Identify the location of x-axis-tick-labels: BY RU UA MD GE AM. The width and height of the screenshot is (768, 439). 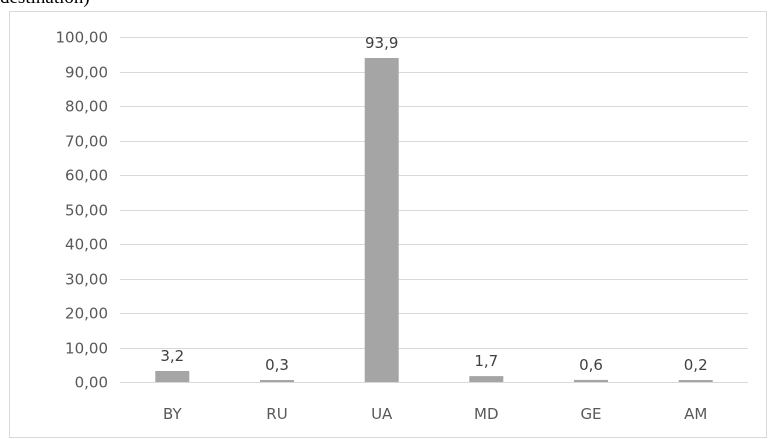
(435, 414).